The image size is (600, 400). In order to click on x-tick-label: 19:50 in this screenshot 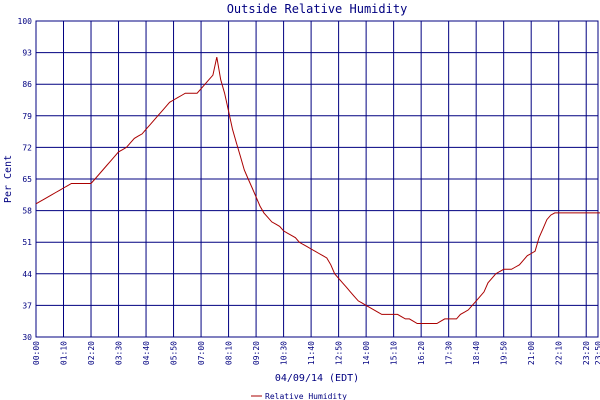, I will do `click(504, 353)`.